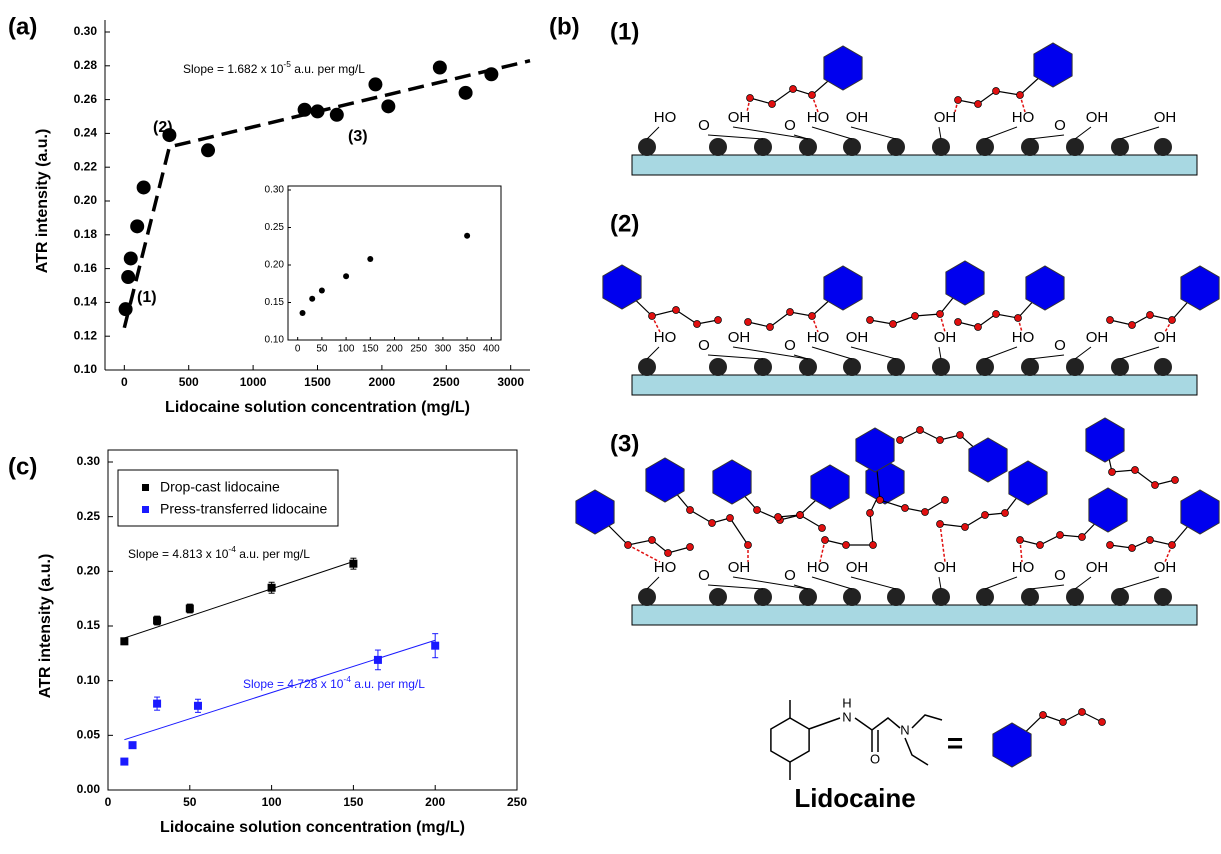 The width and height of the screenshot is (1221, 854). Describe the element at coordinates (86, 234) in the screenshot. I see `y-tick-label: 0.18` at that location.